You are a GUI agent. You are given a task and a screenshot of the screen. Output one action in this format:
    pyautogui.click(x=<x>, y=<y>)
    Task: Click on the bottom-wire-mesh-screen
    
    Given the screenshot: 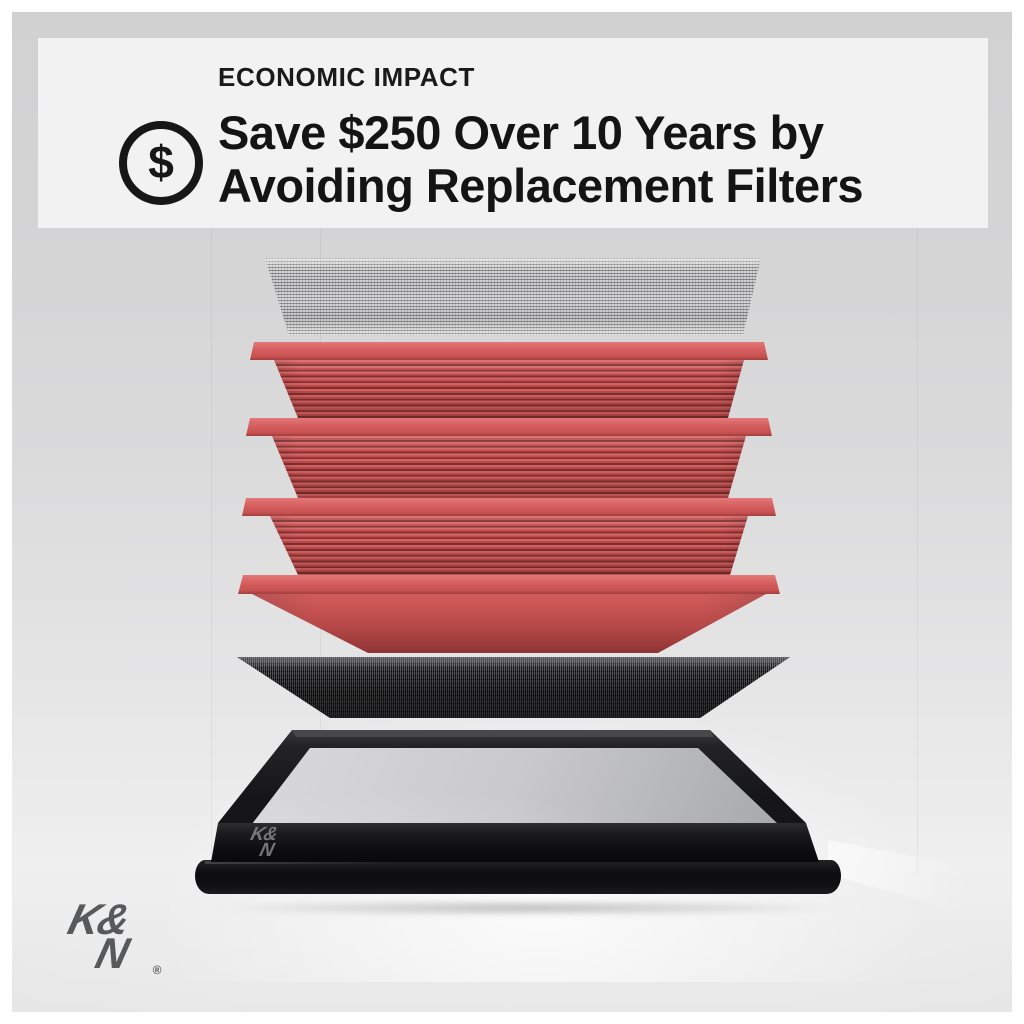 What is the action you would take?
    pyautogui.click(x=513, y=687)
    